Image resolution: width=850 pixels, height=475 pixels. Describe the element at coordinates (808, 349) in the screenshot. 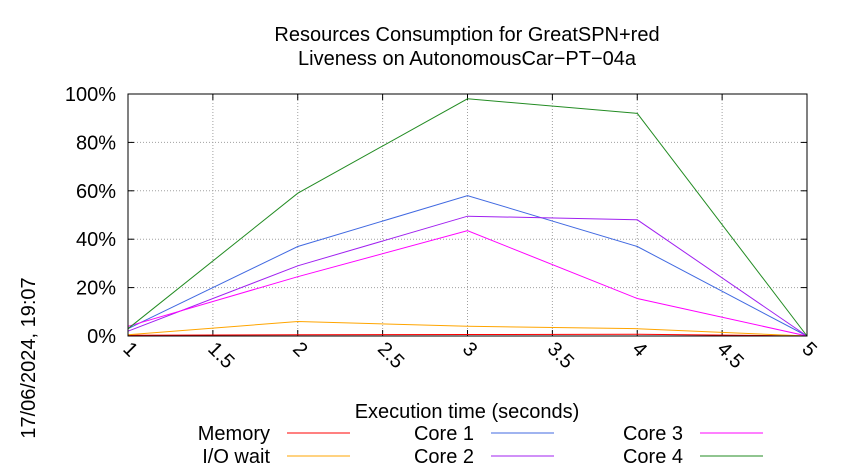

I see `x-tick-label: 5` at that location.